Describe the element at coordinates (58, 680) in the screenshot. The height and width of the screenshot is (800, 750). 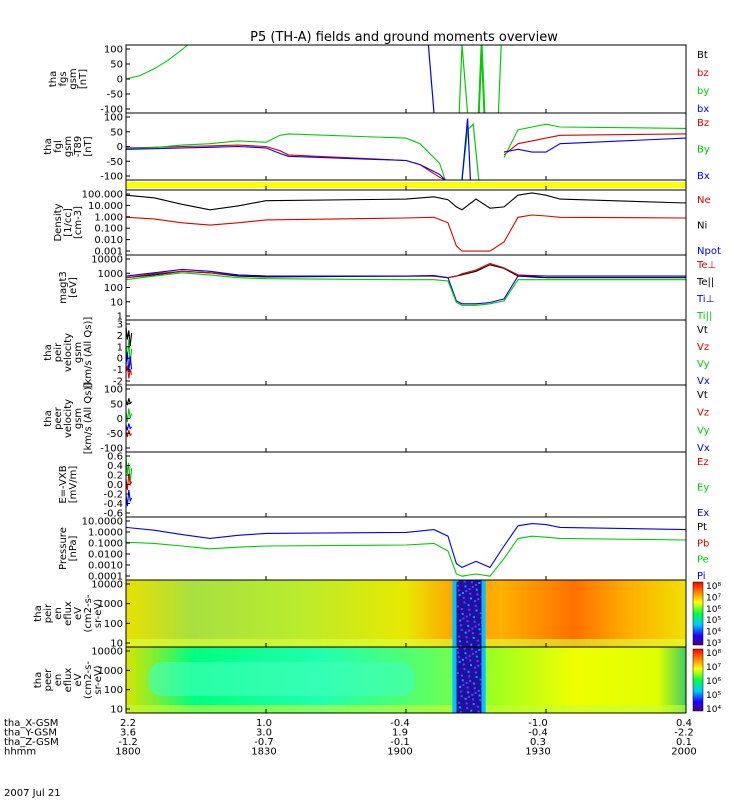
I see `y-axis-label-line: en` at that location.